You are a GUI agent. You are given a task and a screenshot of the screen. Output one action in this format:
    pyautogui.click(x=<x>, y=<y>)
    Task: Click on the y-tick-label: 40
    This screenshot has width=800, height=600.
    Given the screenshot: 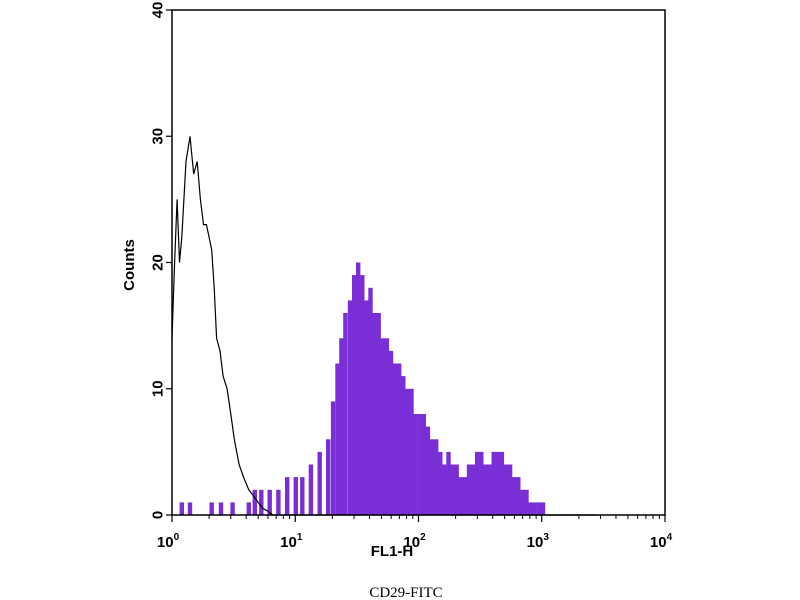 What is the action you would take?
    pyautogui.click(x=158, y=10)
    